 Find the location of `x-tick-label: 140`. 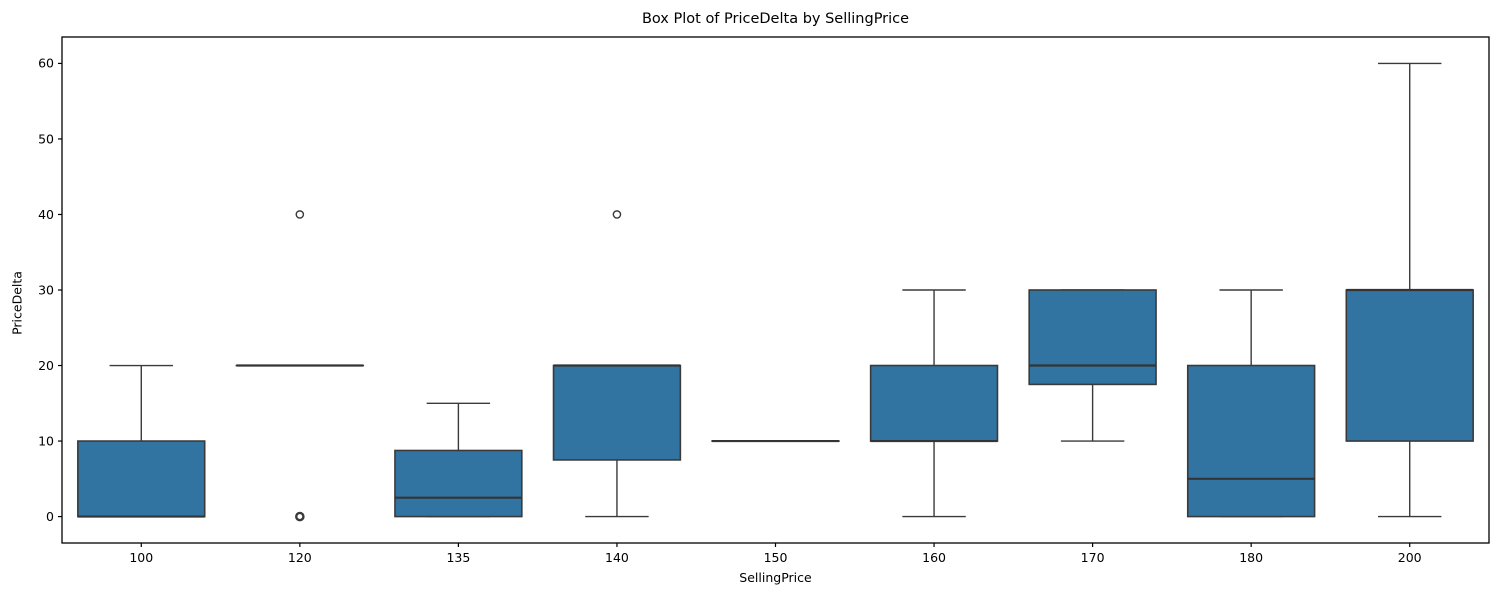

x-tick-label: 140 is located at coordinates (617, 557).